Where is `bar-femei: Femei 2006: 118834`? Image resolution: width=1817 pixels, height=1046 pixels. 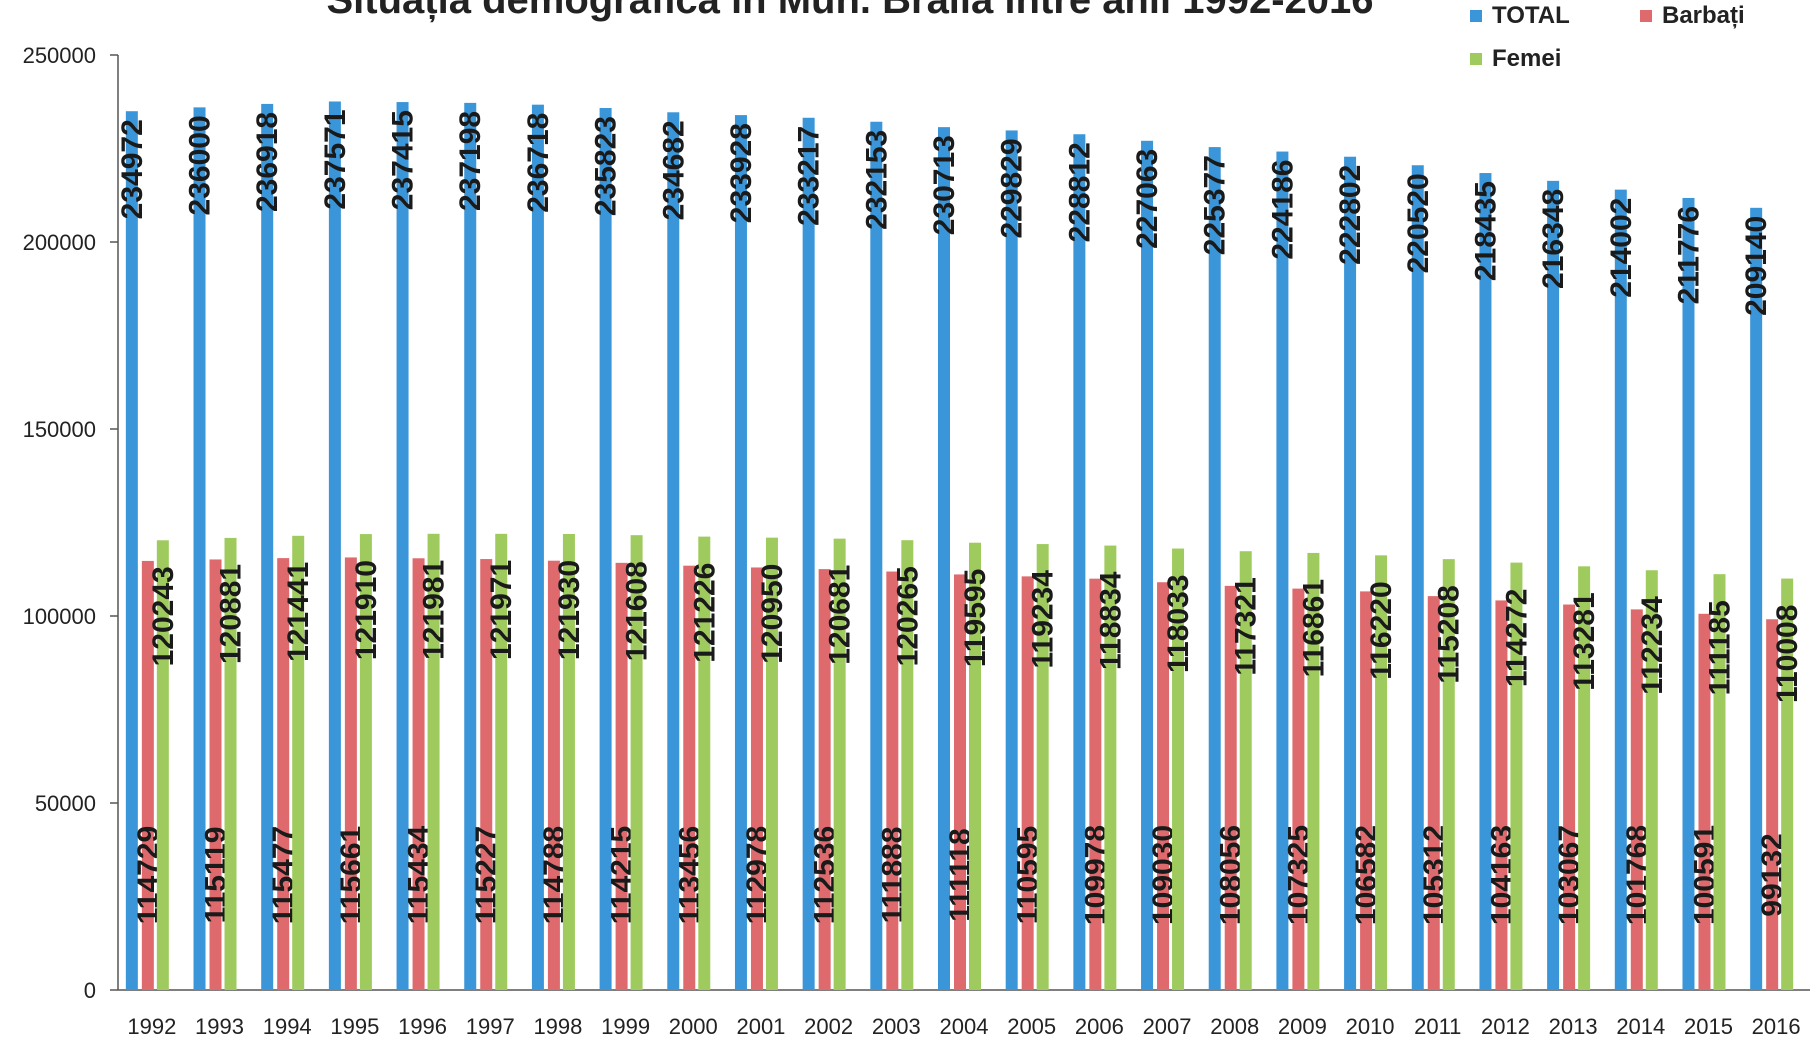 bar-femei: Femei 2006: 118834 is located at coordinates (1110, 767).